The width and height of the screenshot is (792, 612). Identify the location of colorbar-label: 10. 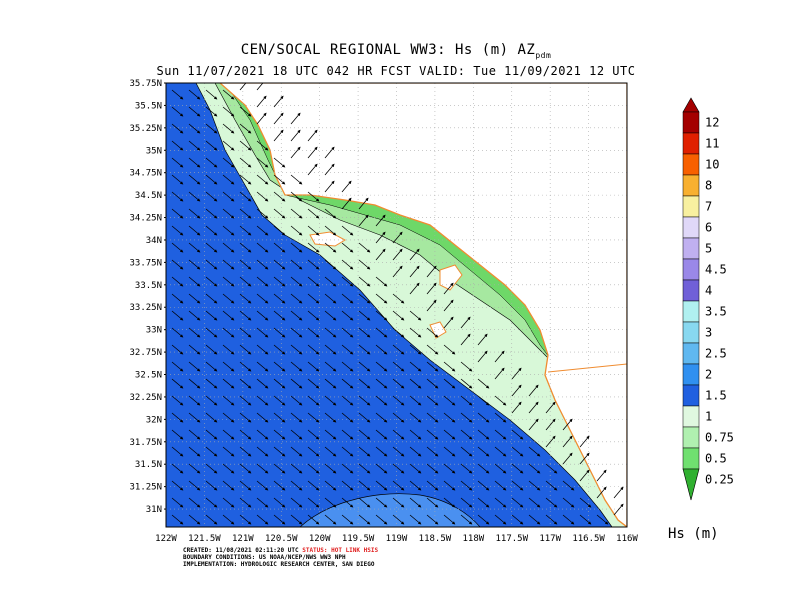
(712, 165).